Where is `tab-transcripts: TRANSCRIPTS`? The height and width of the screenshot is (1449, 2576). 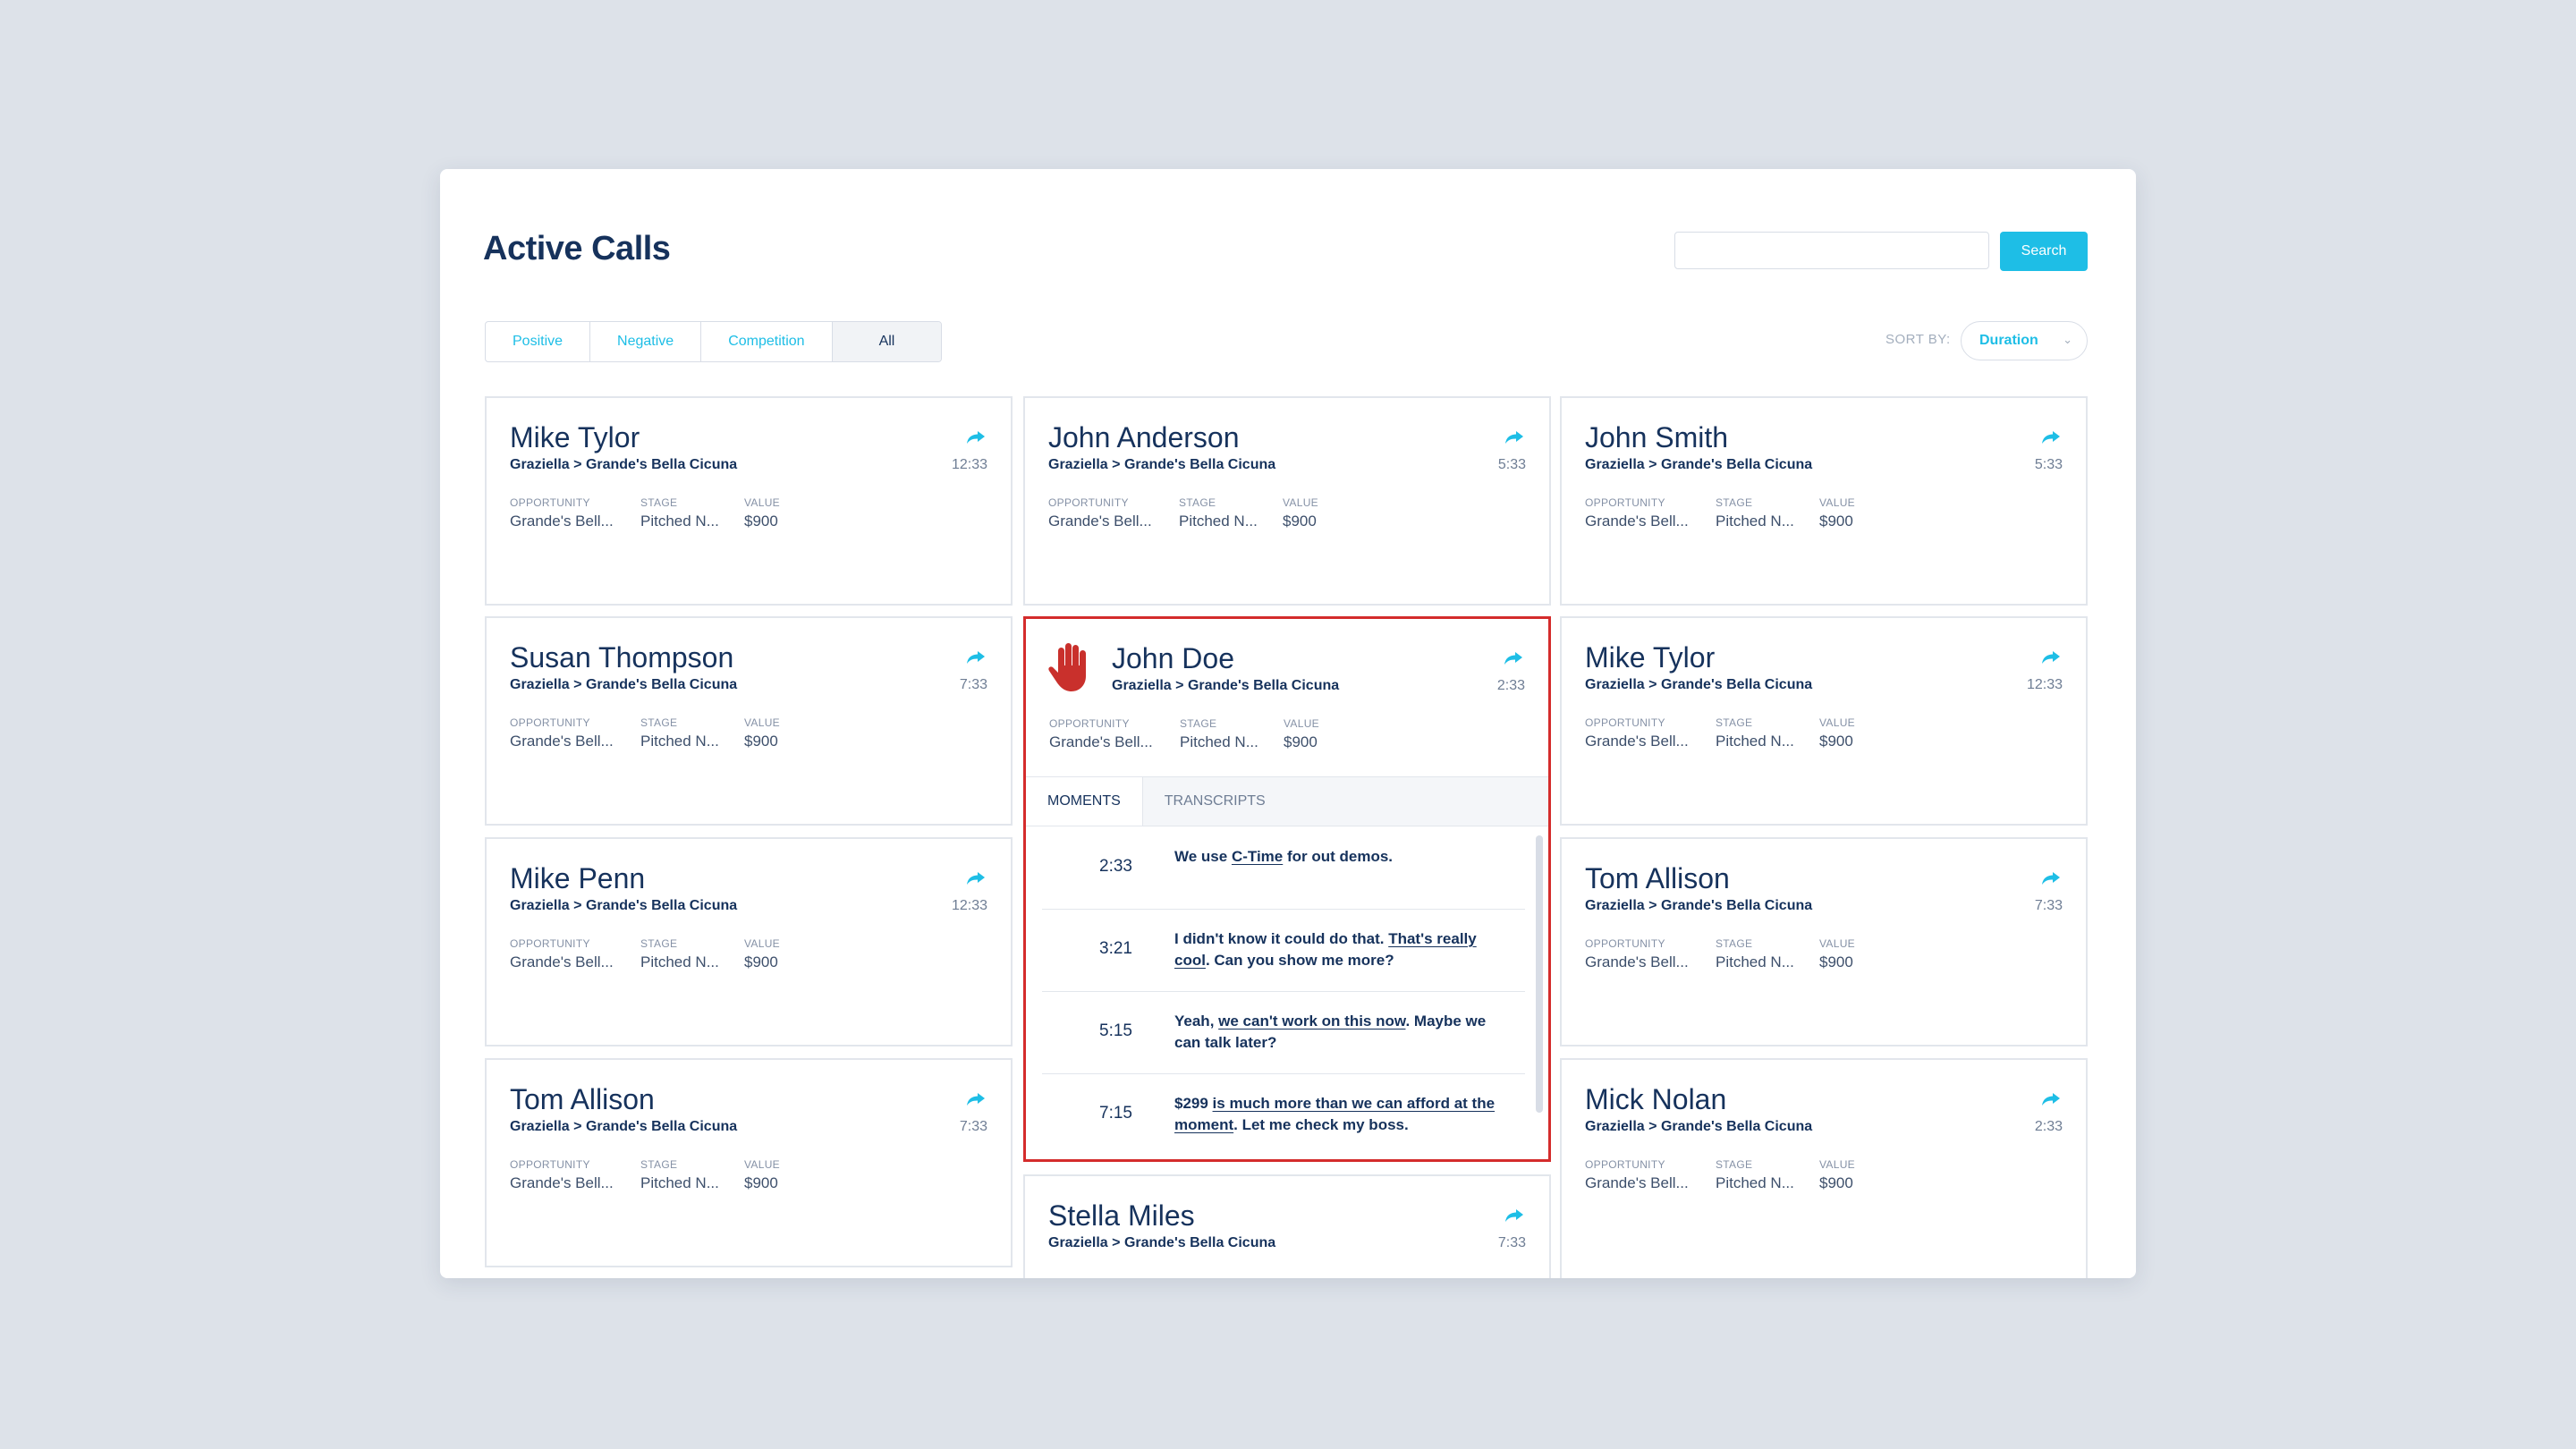
tab-transcripts: TRANSCRIPTS is located at coordinates (1215, 801).